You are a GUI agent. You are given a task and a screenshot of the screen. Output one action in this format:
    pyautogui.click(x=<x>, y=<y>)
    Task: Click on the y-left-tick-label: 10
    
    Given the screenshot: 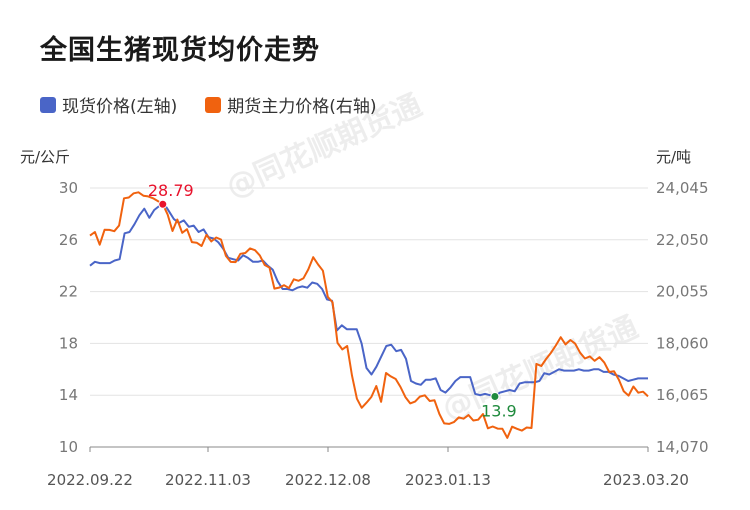 What is the action you would take?
    pyautogui.click(x=68, y=447)
    